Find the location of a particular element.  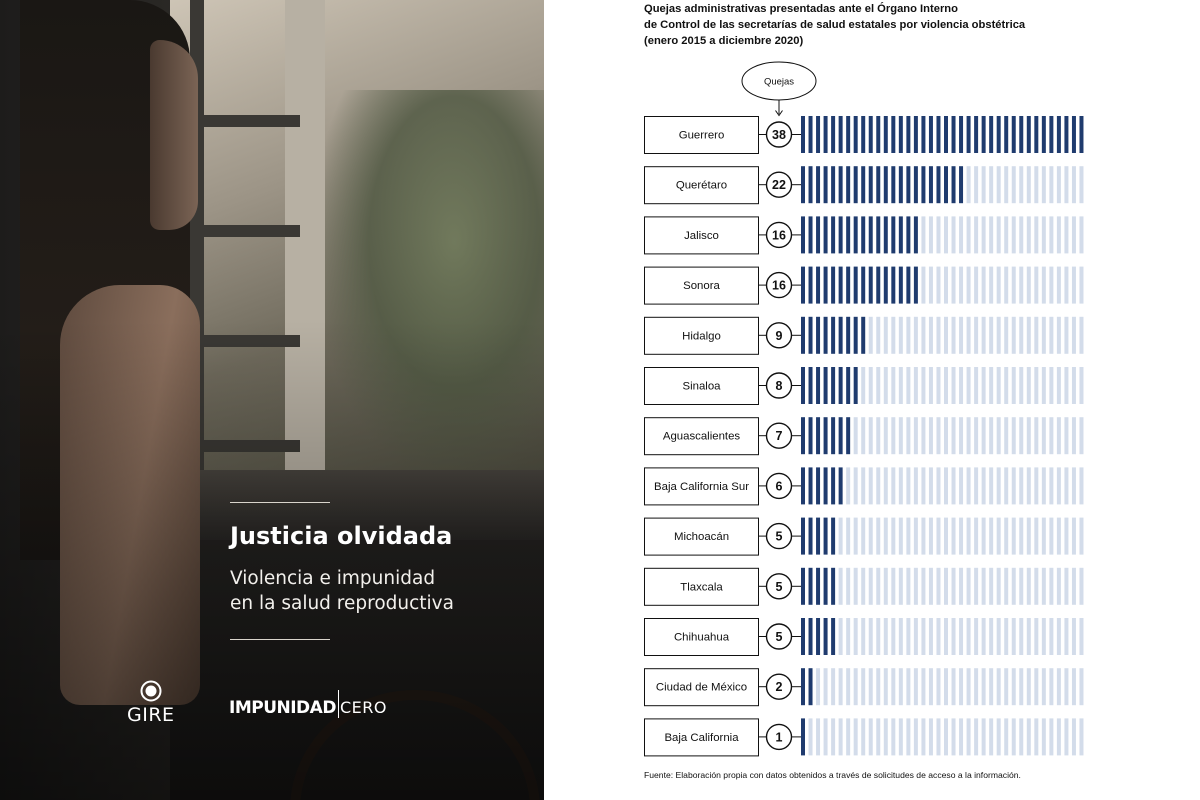

quejas-arrowhead-icon is located at coordinates (779, 113).